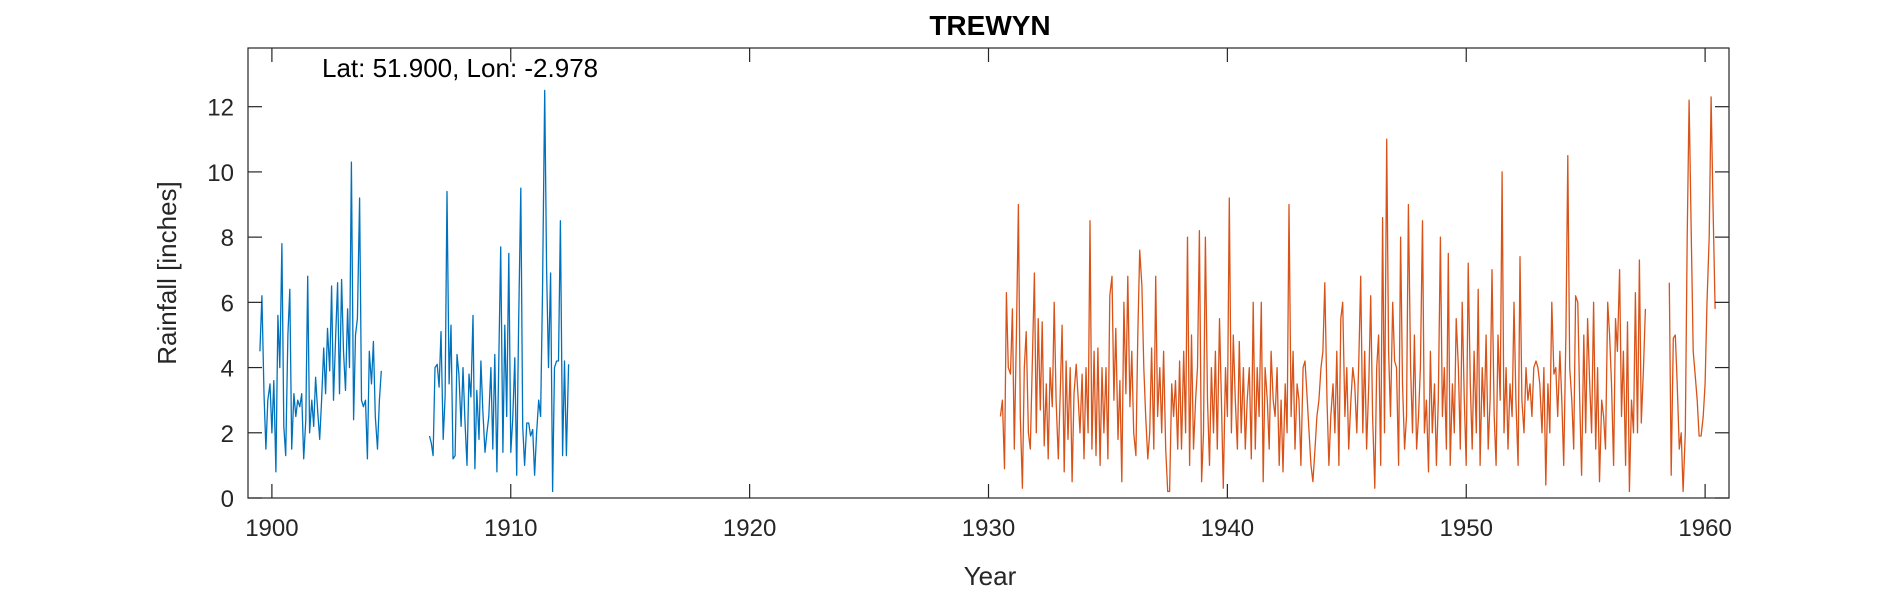  What do you see at coordinates (749, 528) in the screenshot?
I see `x-tick-label: 1920` at bounding box center [749, 528].